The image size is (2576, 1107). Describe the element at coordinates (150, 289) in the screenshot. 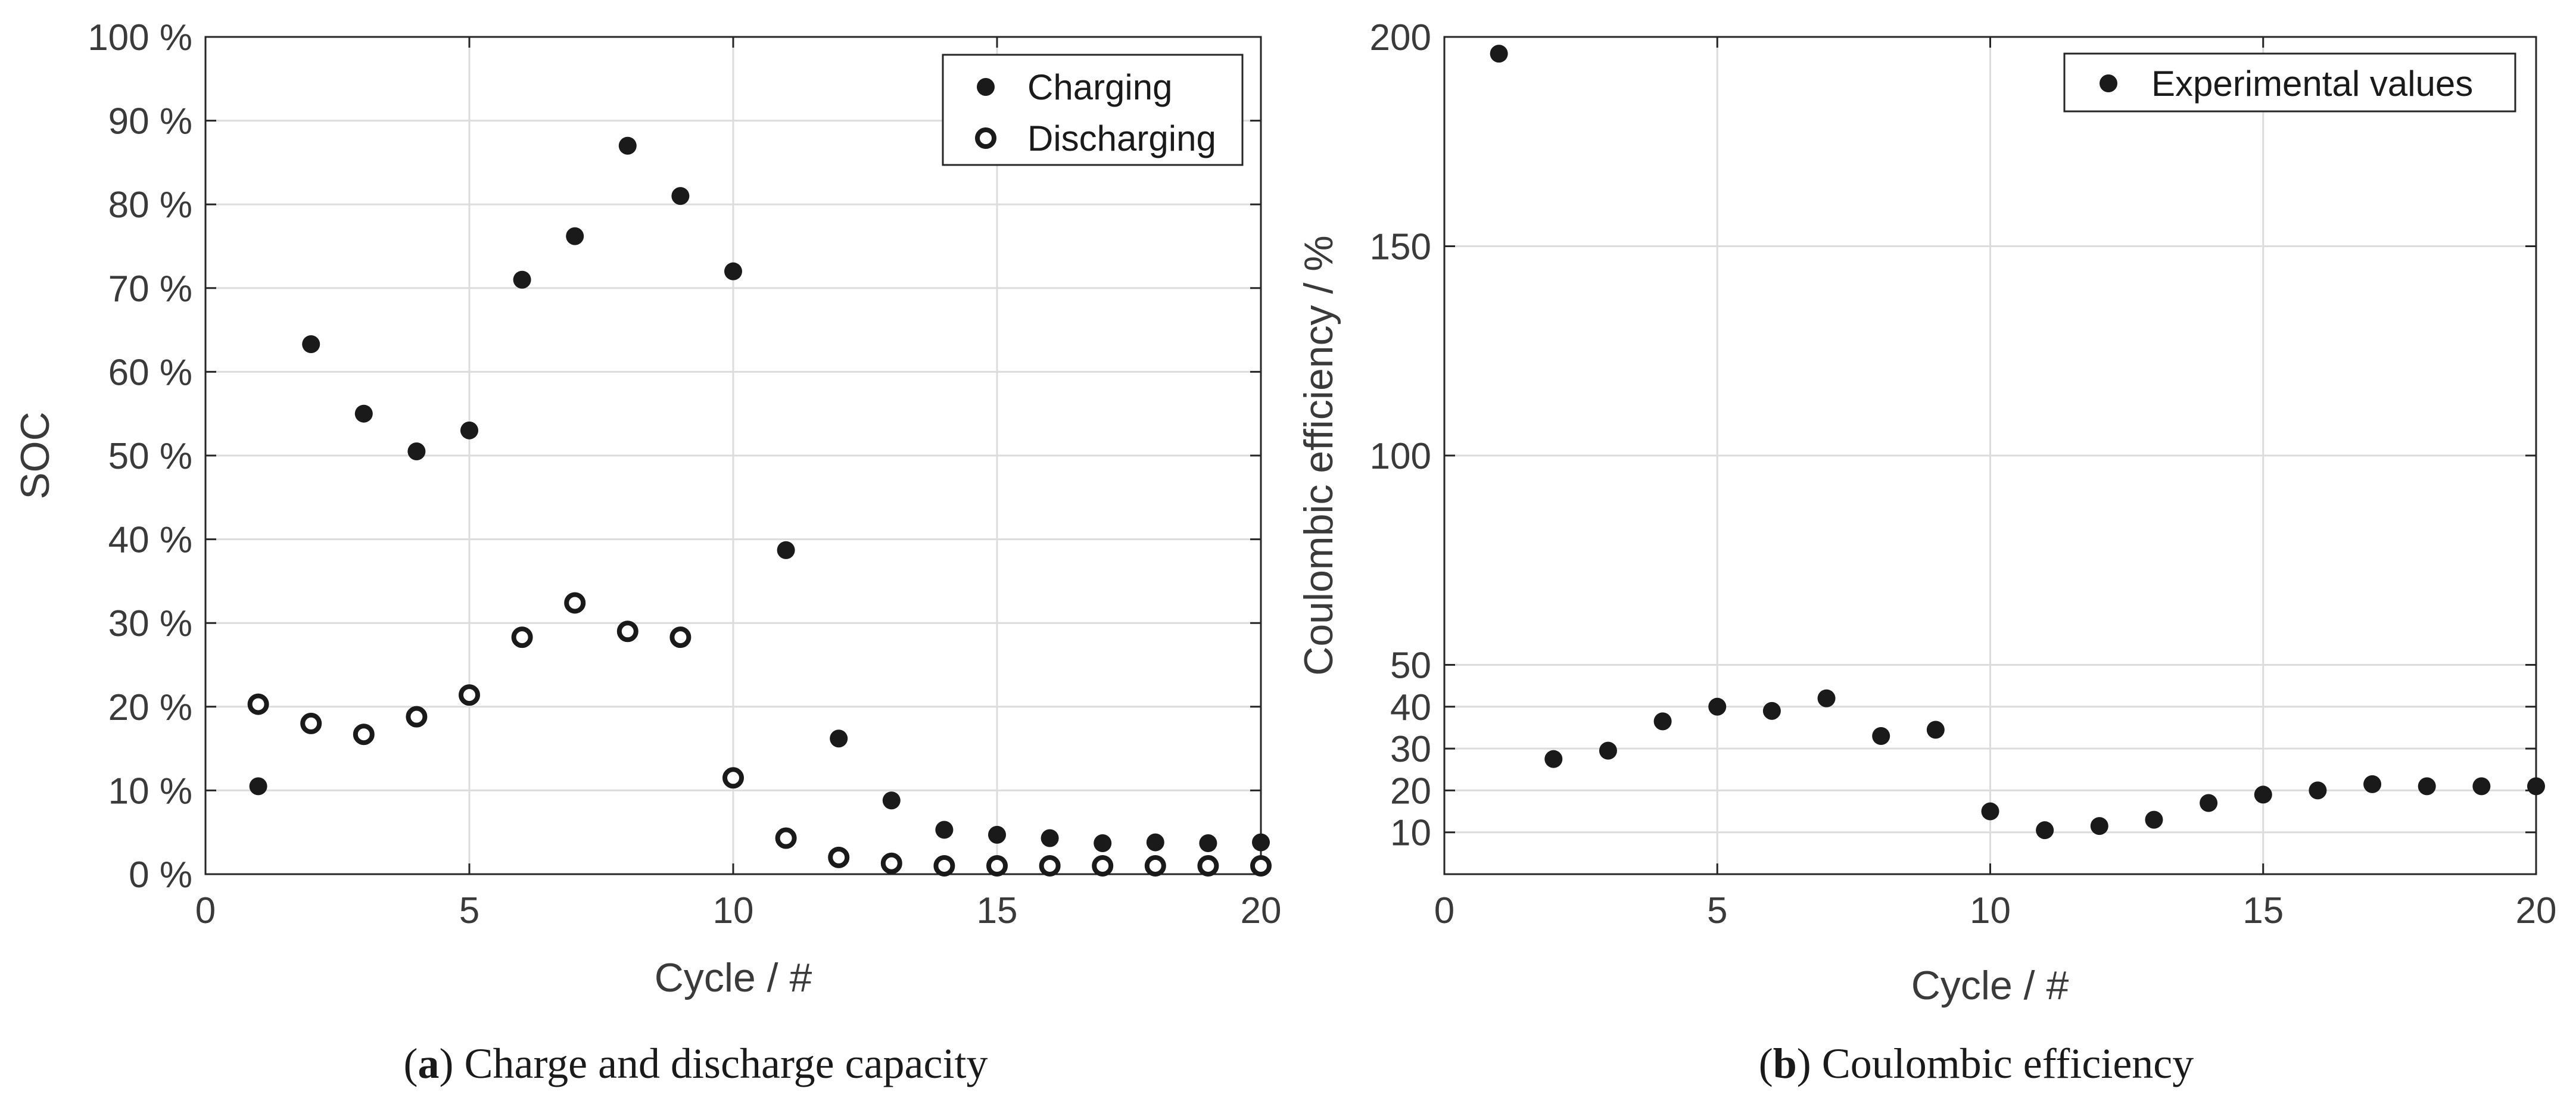

I see `soc-y-tick-label: 70 %` at that location.